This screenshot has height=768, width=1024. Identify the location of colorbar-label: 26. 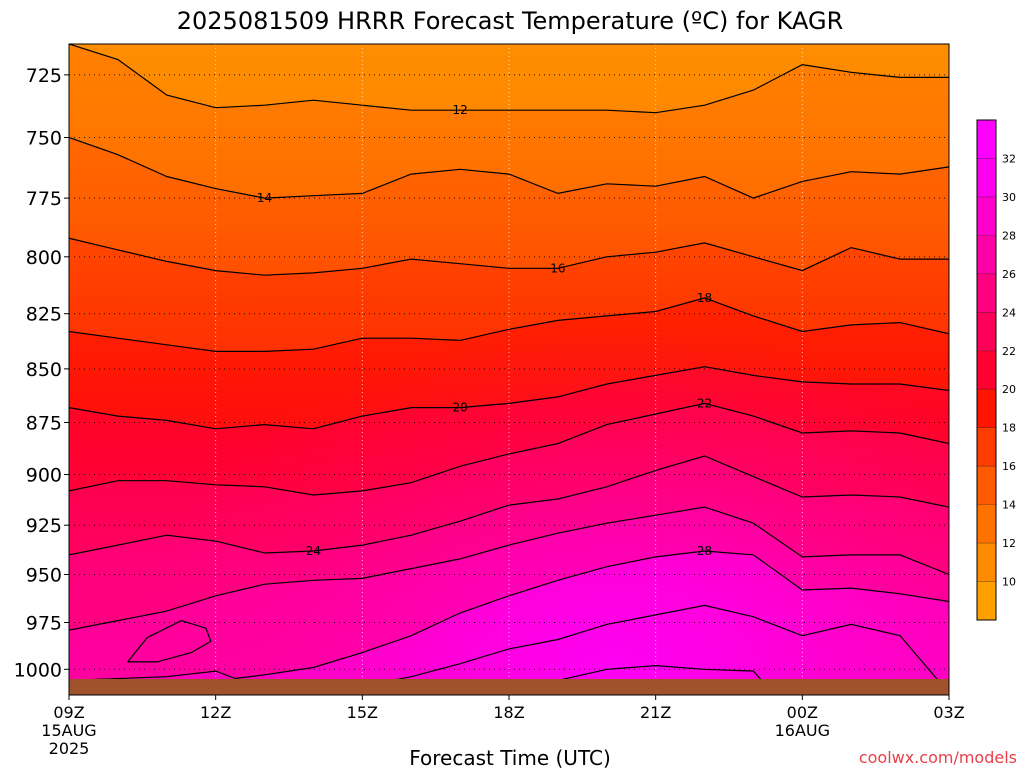
(1009, 274).